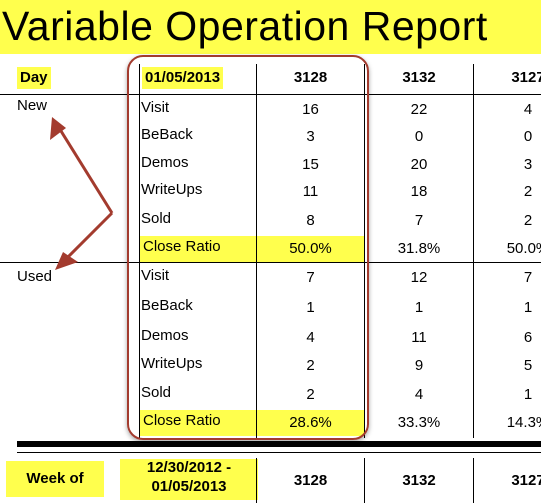 The width and height of the screenshot is (541, 503). I want to click on table-cell: 31.8%, so click(419, 248).